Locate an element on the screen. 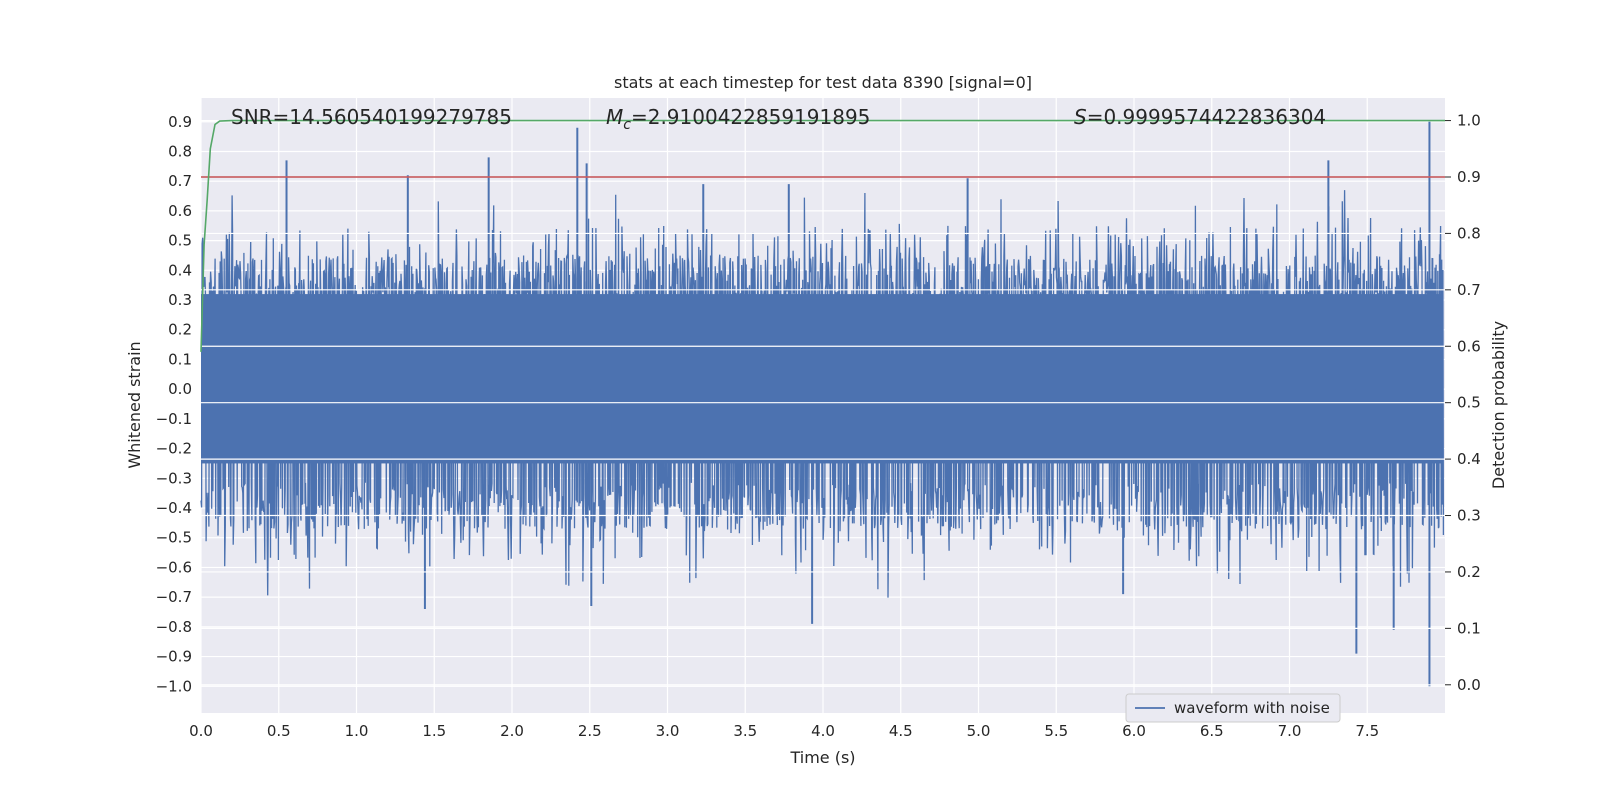  x-tick-label: 1.5 is located at coordinates (434, 731).